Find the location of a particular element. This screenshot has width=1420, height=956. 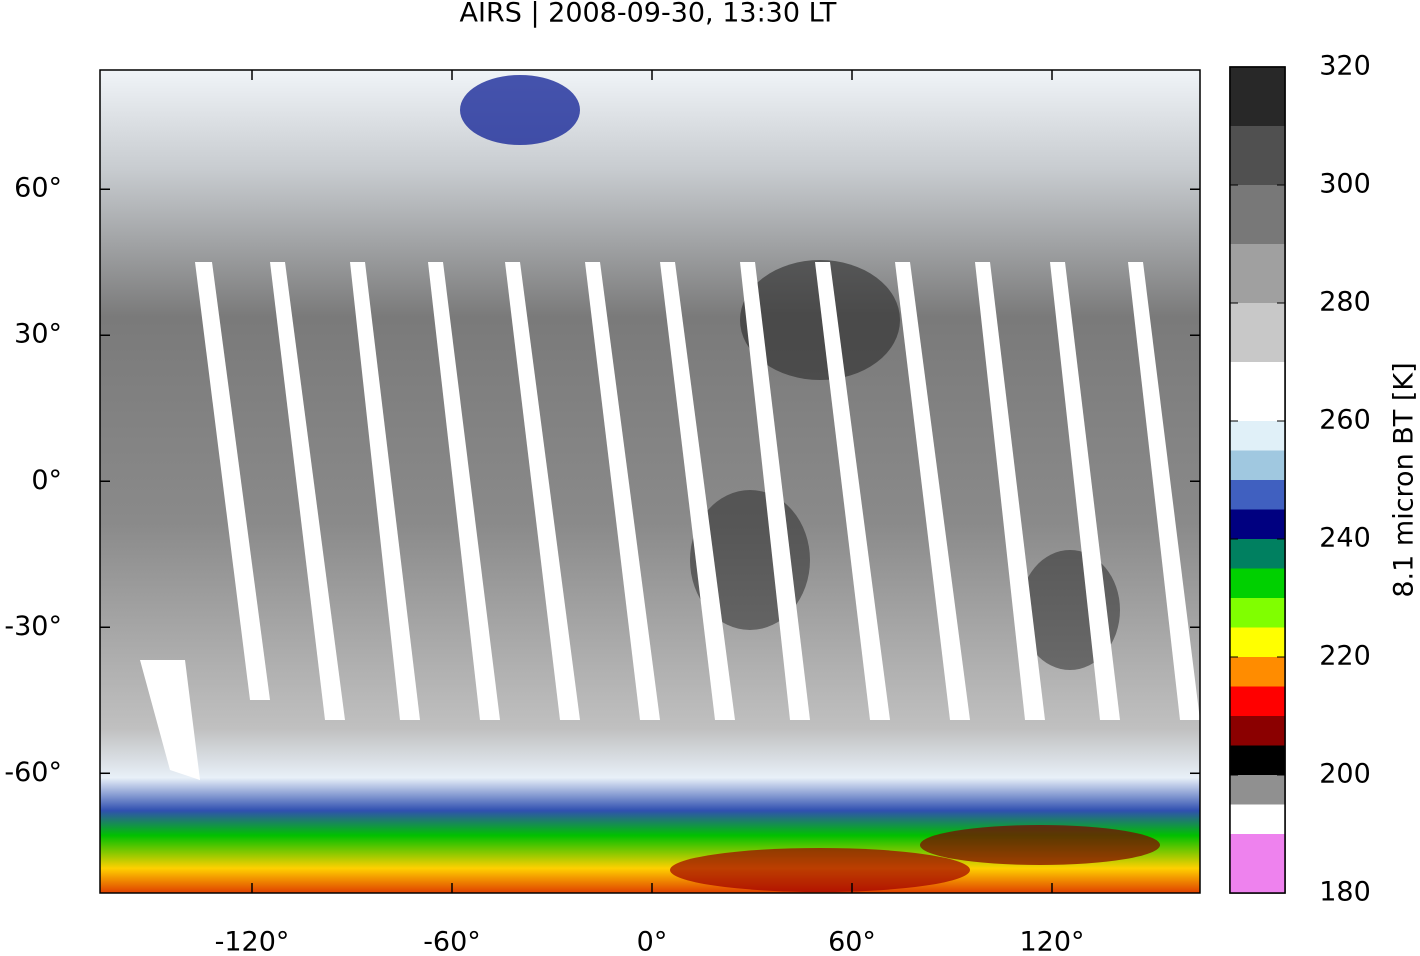

x-tick-label: -120° is located at coordinates (252, 941).